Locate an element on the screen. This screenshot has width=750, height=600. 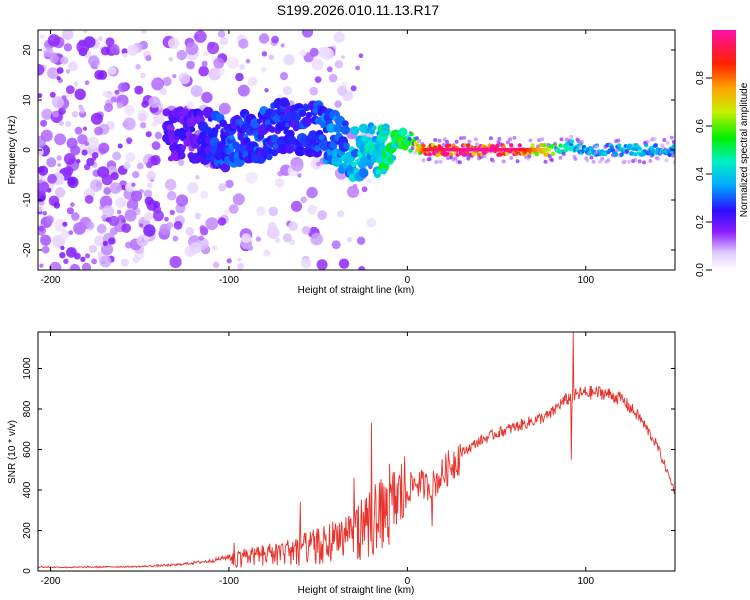
colorbar-ticks: 0.0 0.2 0.4 0.6 0.8 is located at coordinates (703, 174).